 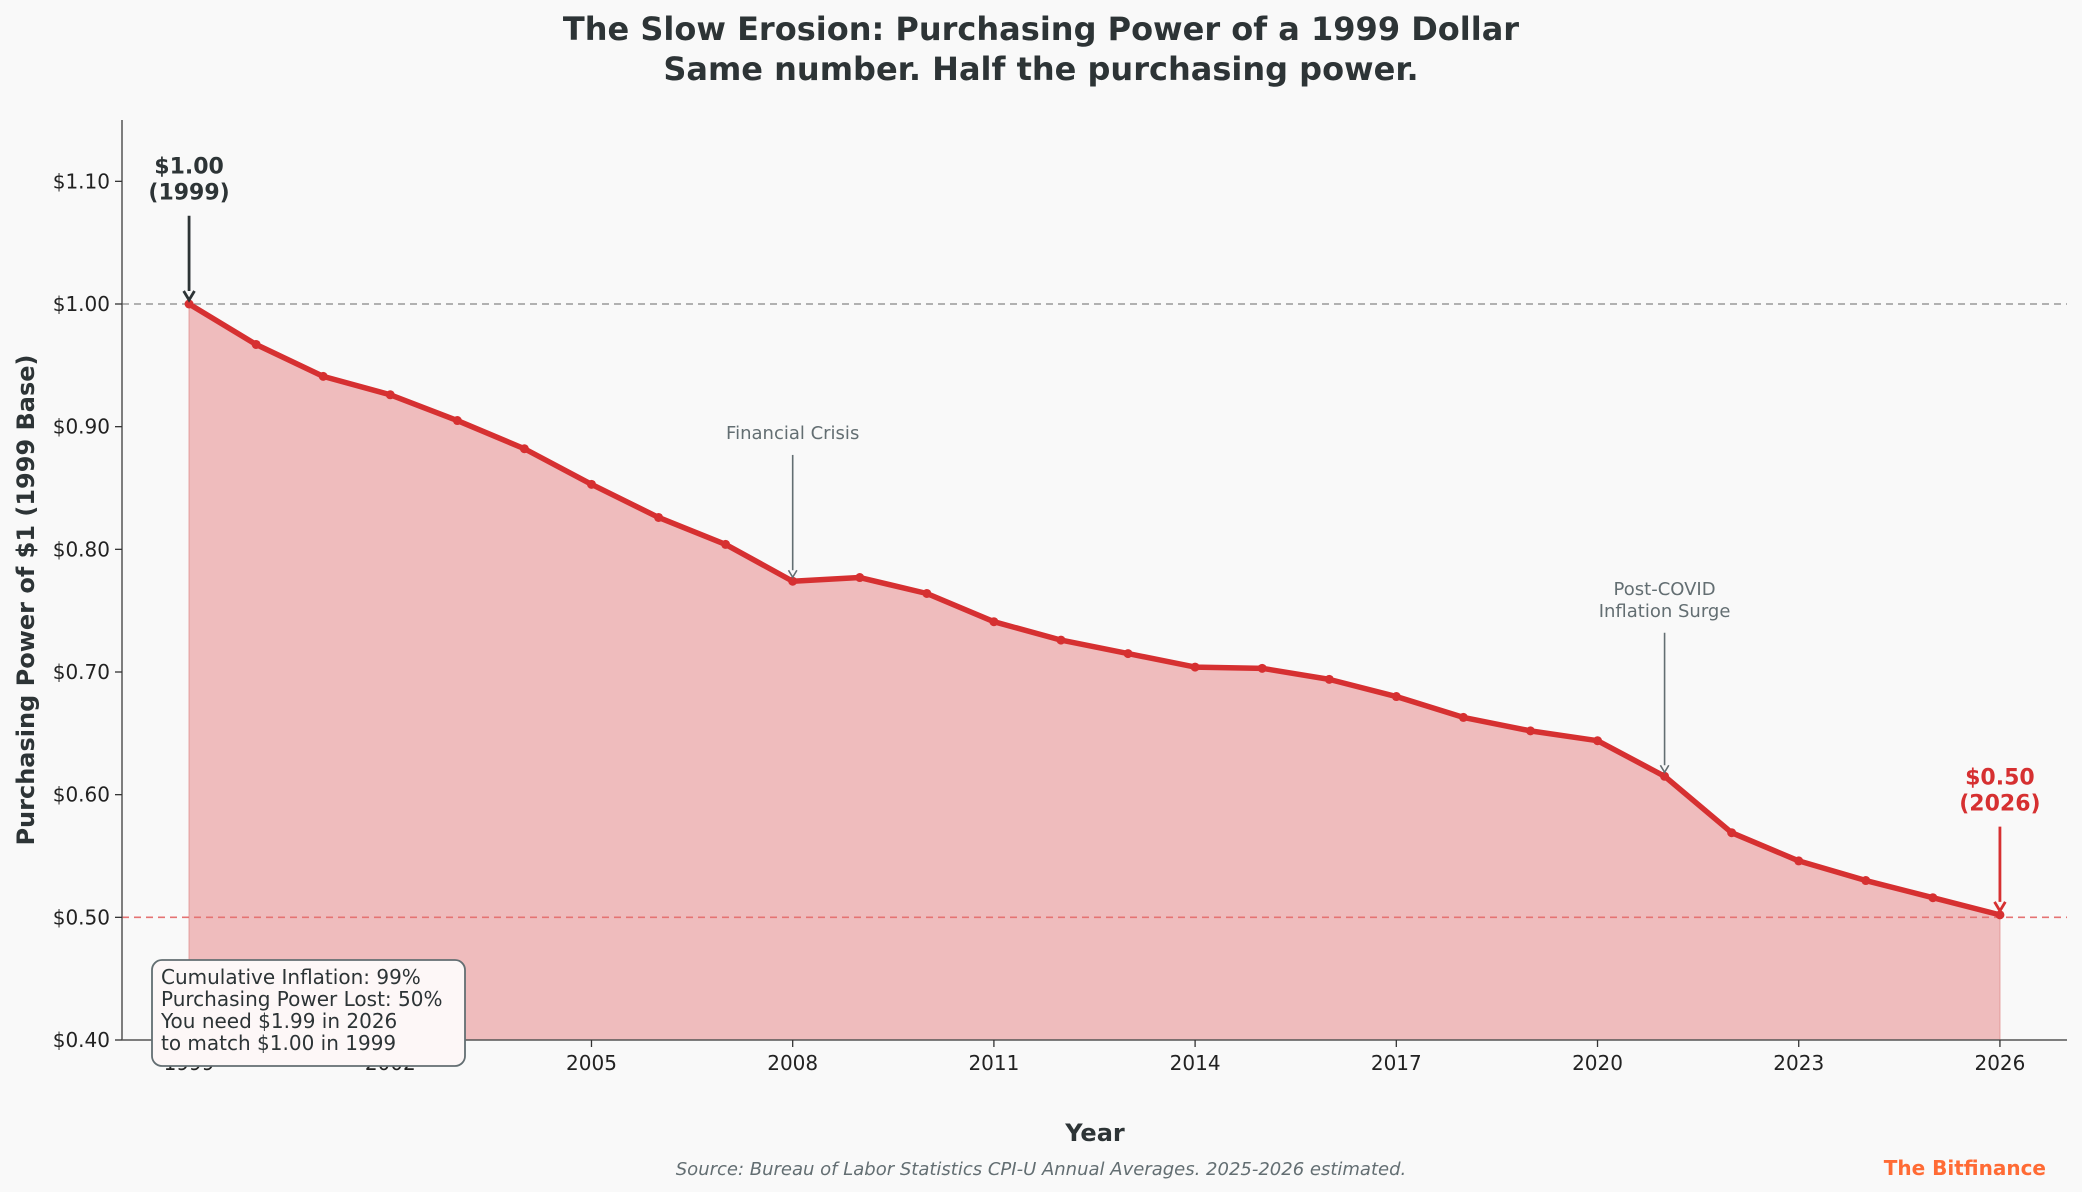 I want to click on y-tick-label: $0.40, so click(x=81, y=1040).